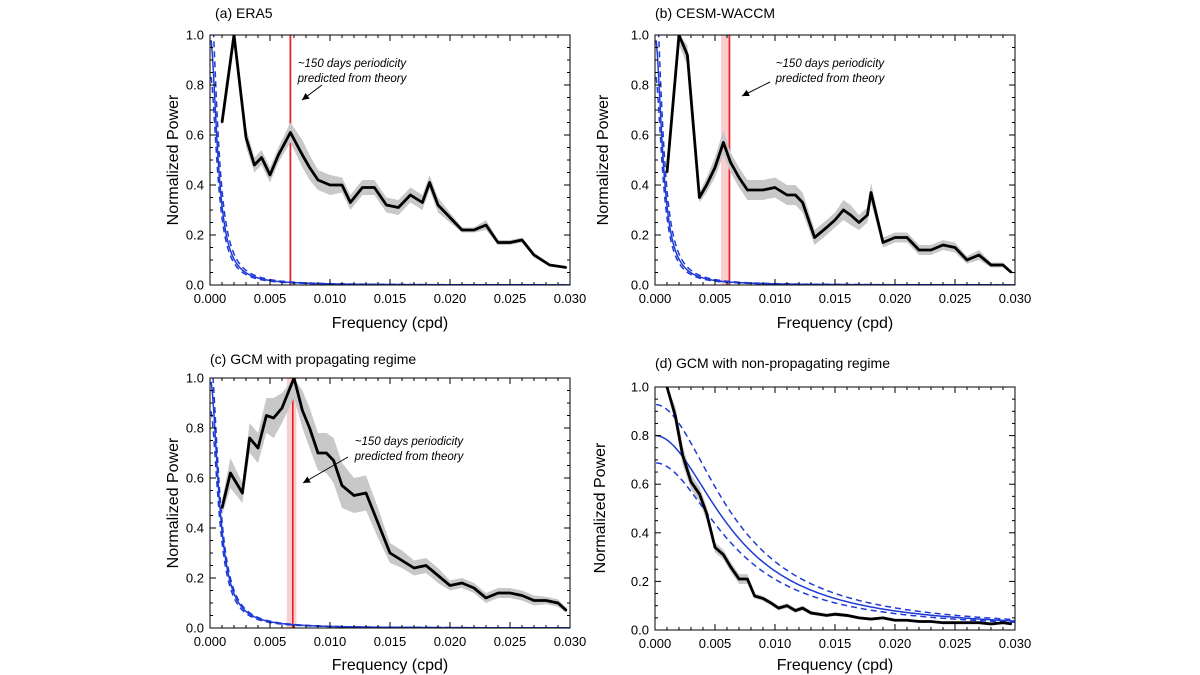  I want to click on panel-title: (c) GCM with propagating regime, so click(313, 359).